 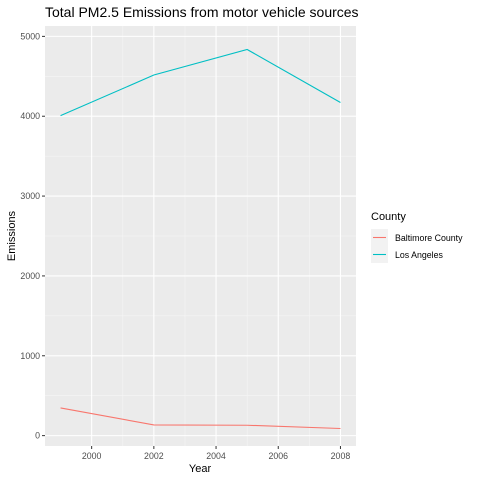 What do you see at coordinates (12, 235) in the screenshot?
I see `y-axis-title: Emissions` at bounding box center [12, 235].